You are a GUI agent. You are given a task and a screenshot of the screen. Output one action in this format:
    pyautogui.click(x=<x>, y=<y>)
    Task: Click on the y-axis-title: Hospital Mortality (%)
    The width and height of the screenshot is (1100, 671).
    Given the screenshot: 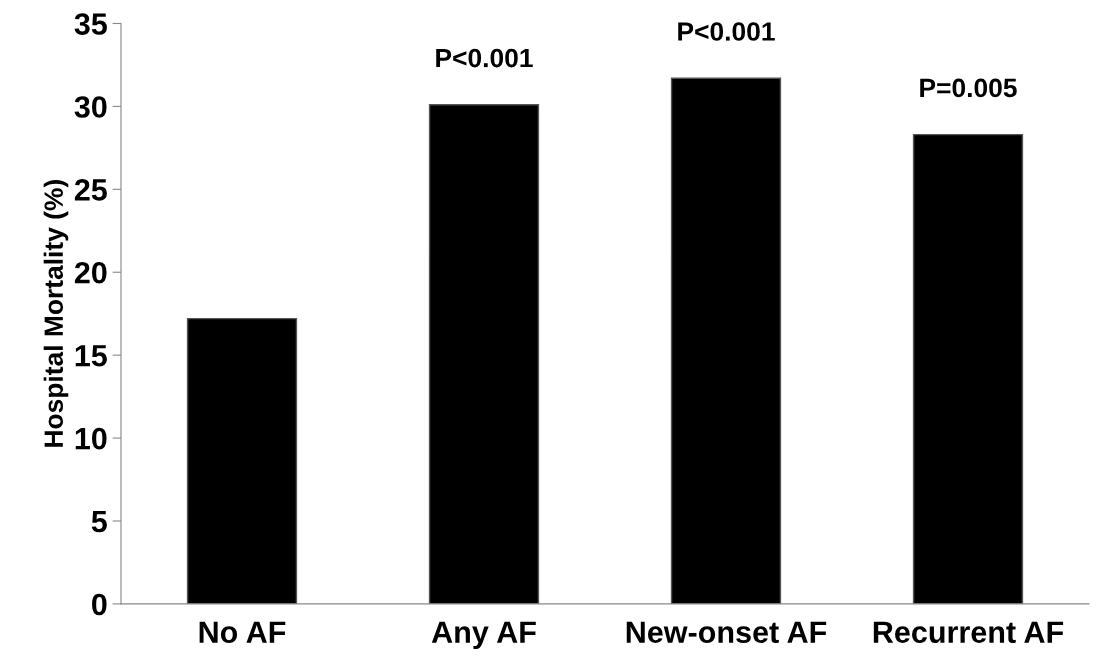 What is the action you would take?
    pyautogui.click(x=56, y=313)
    